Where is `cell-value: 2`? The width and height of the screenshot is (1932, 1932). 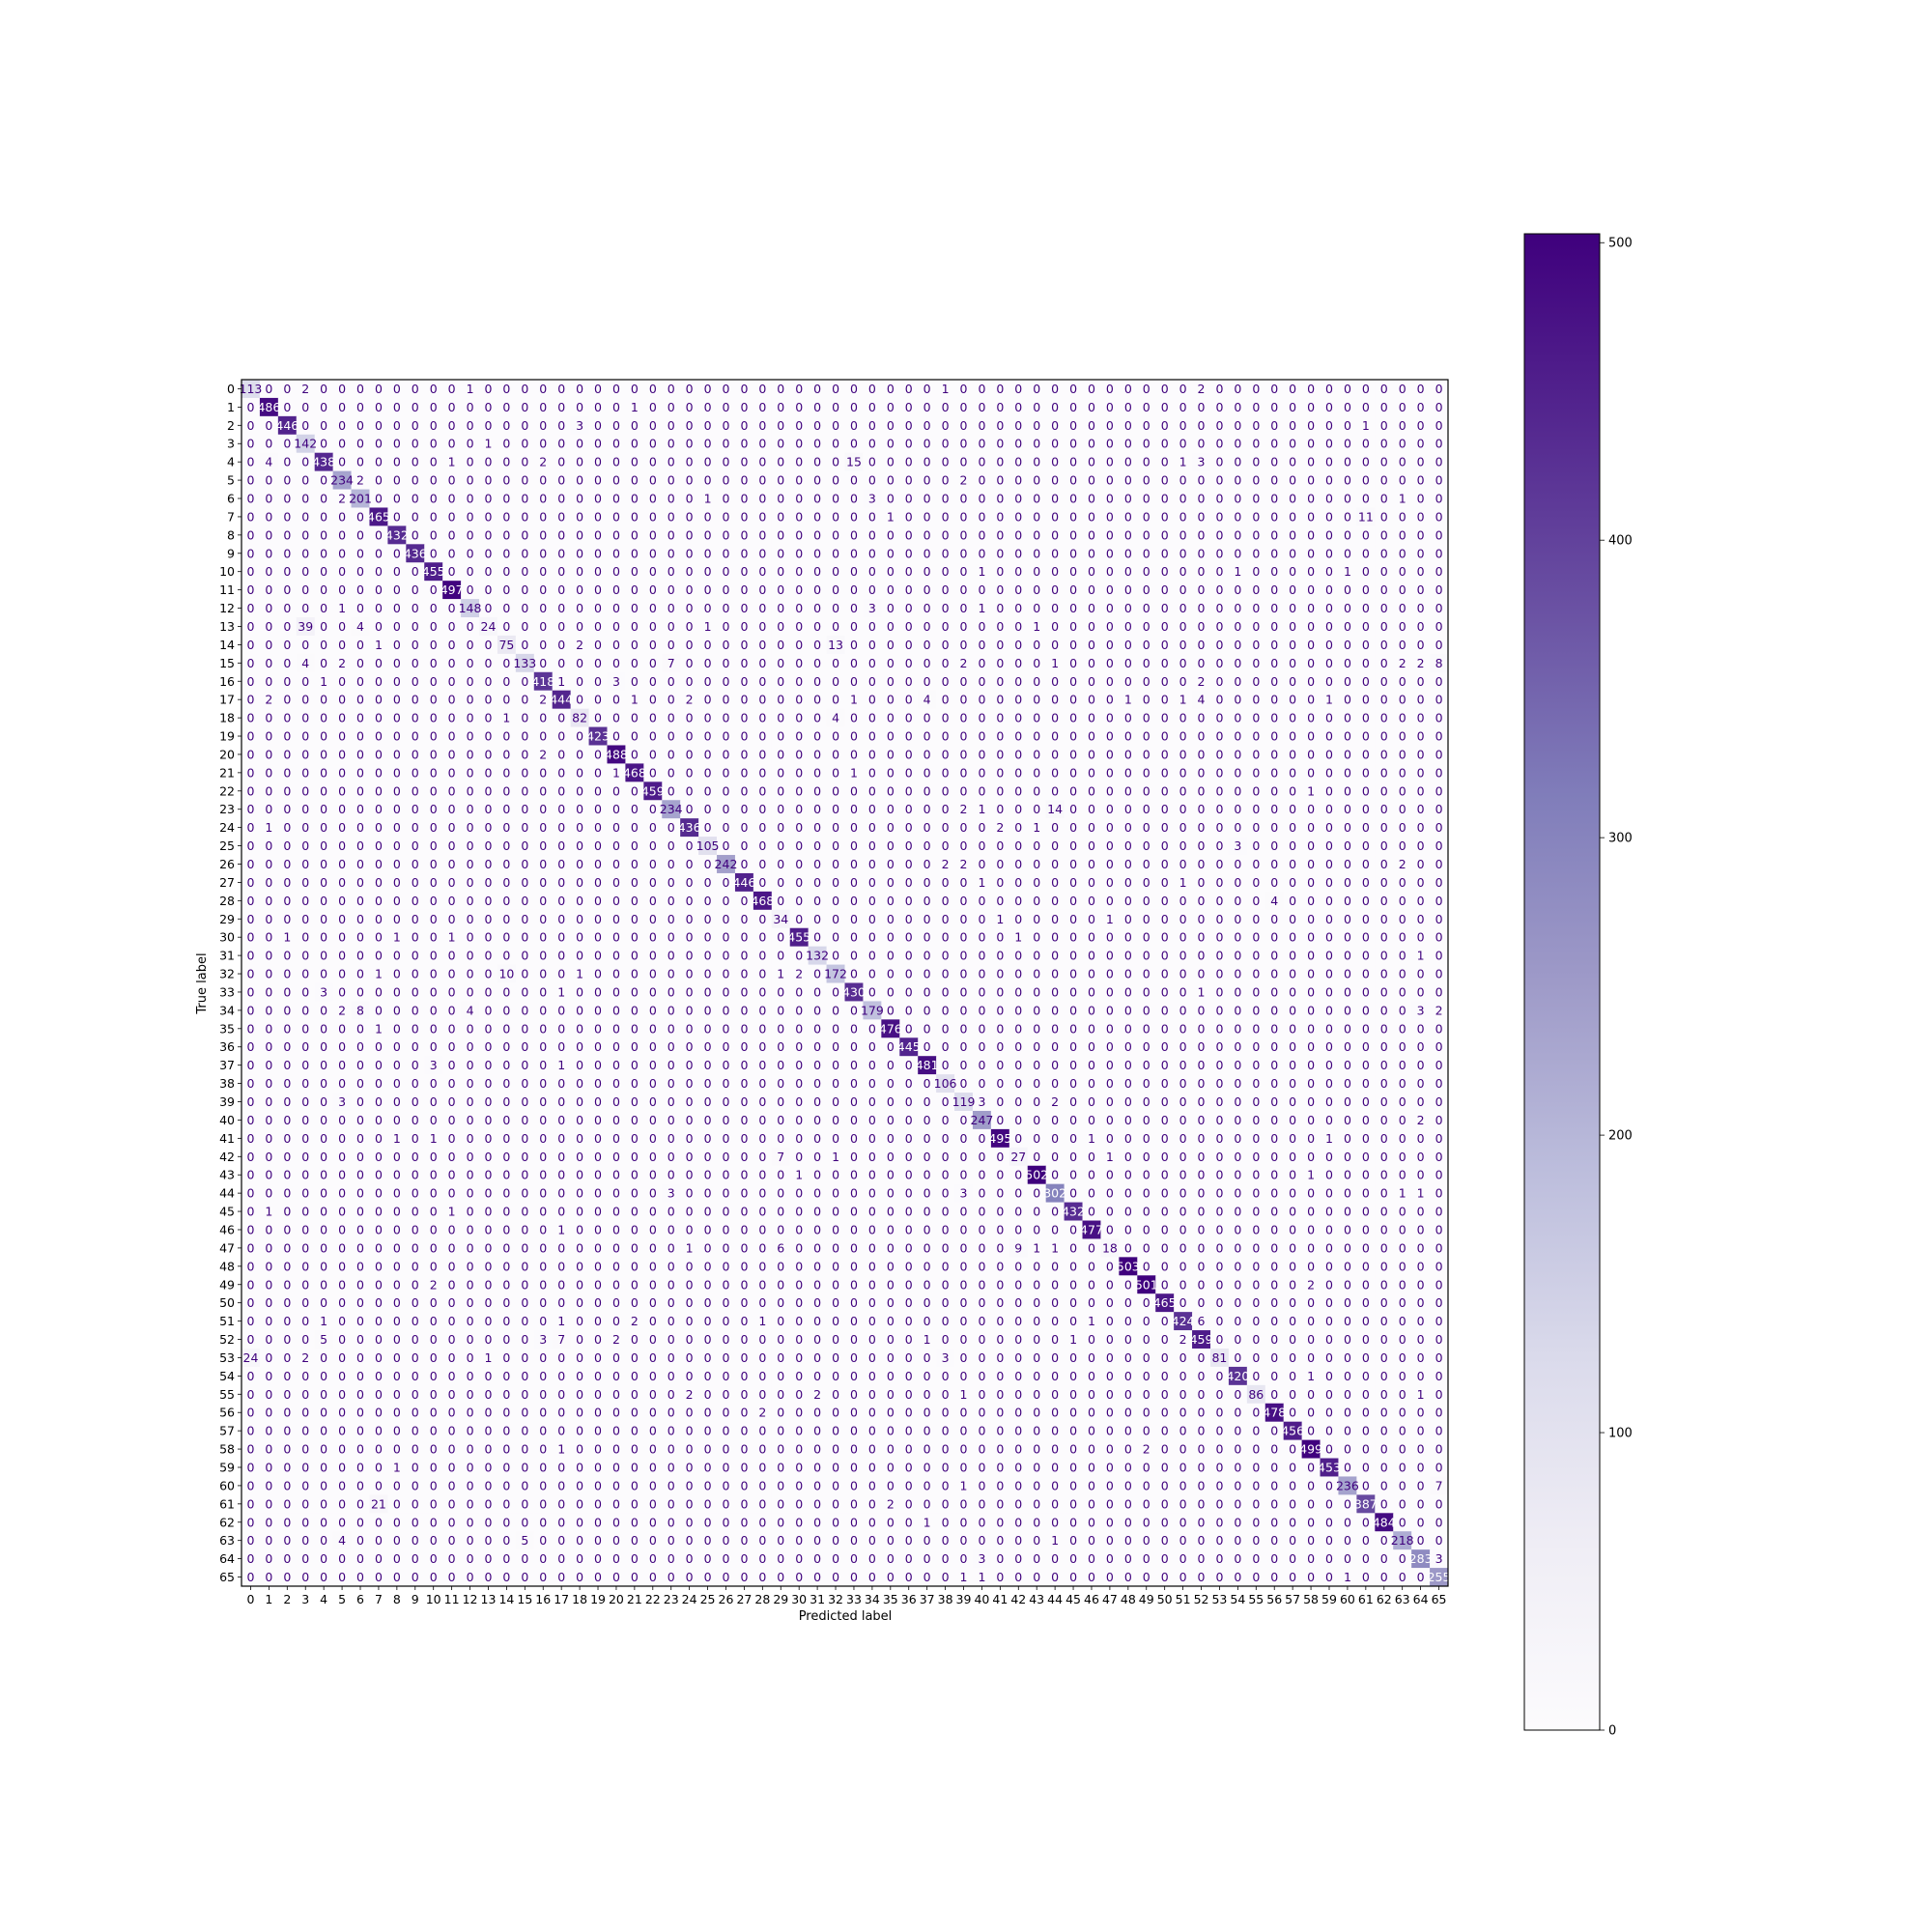
cell-value: 2 is located at coordinates (360, 480).